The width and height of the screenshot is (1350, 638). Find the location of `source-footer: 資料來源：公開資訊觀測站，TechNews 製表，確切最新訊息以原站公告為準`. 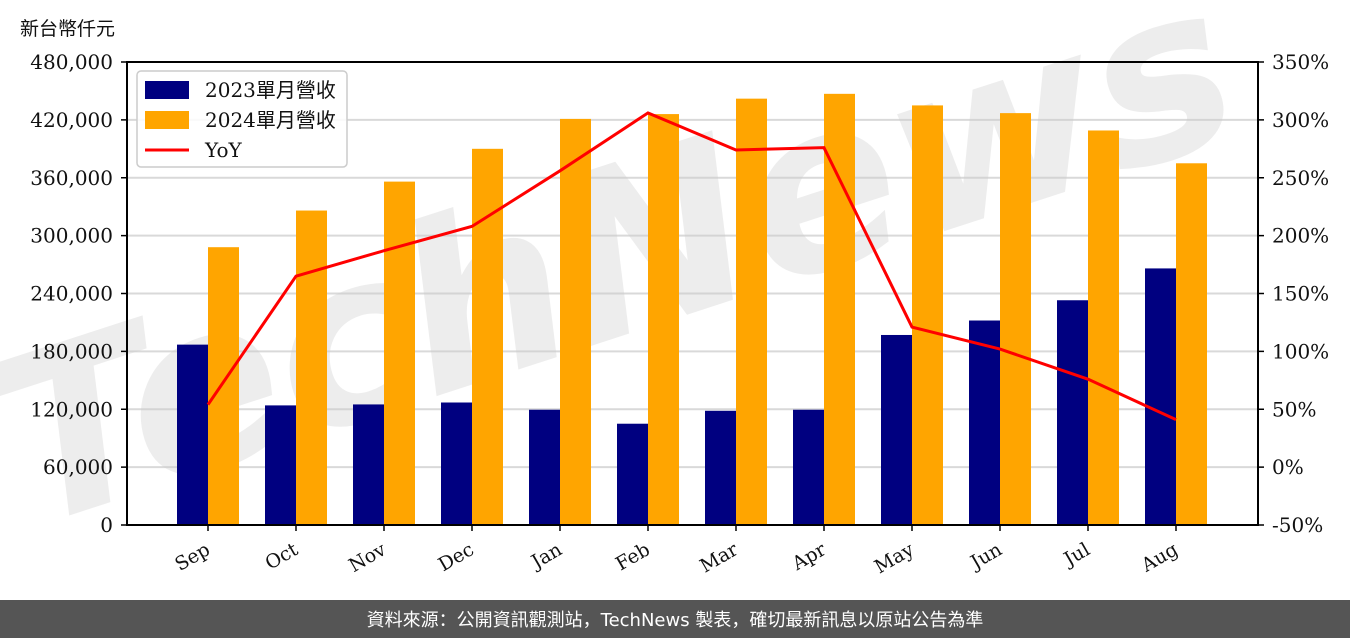

source-footer: 資料來源：公開資訊觀測站，TechNews 製表，確切最新訊息以原站公告為準 is located at coordinates (675, 619).